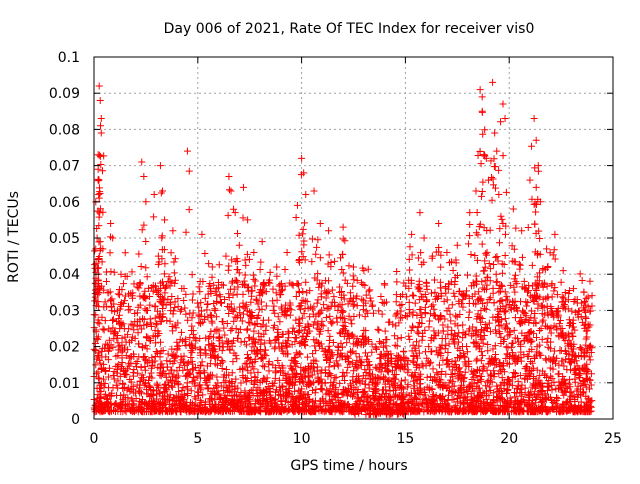  Describe the element at coordinates (75, 420) in the screenshot. I see `y-tick-label: 0` at that location.